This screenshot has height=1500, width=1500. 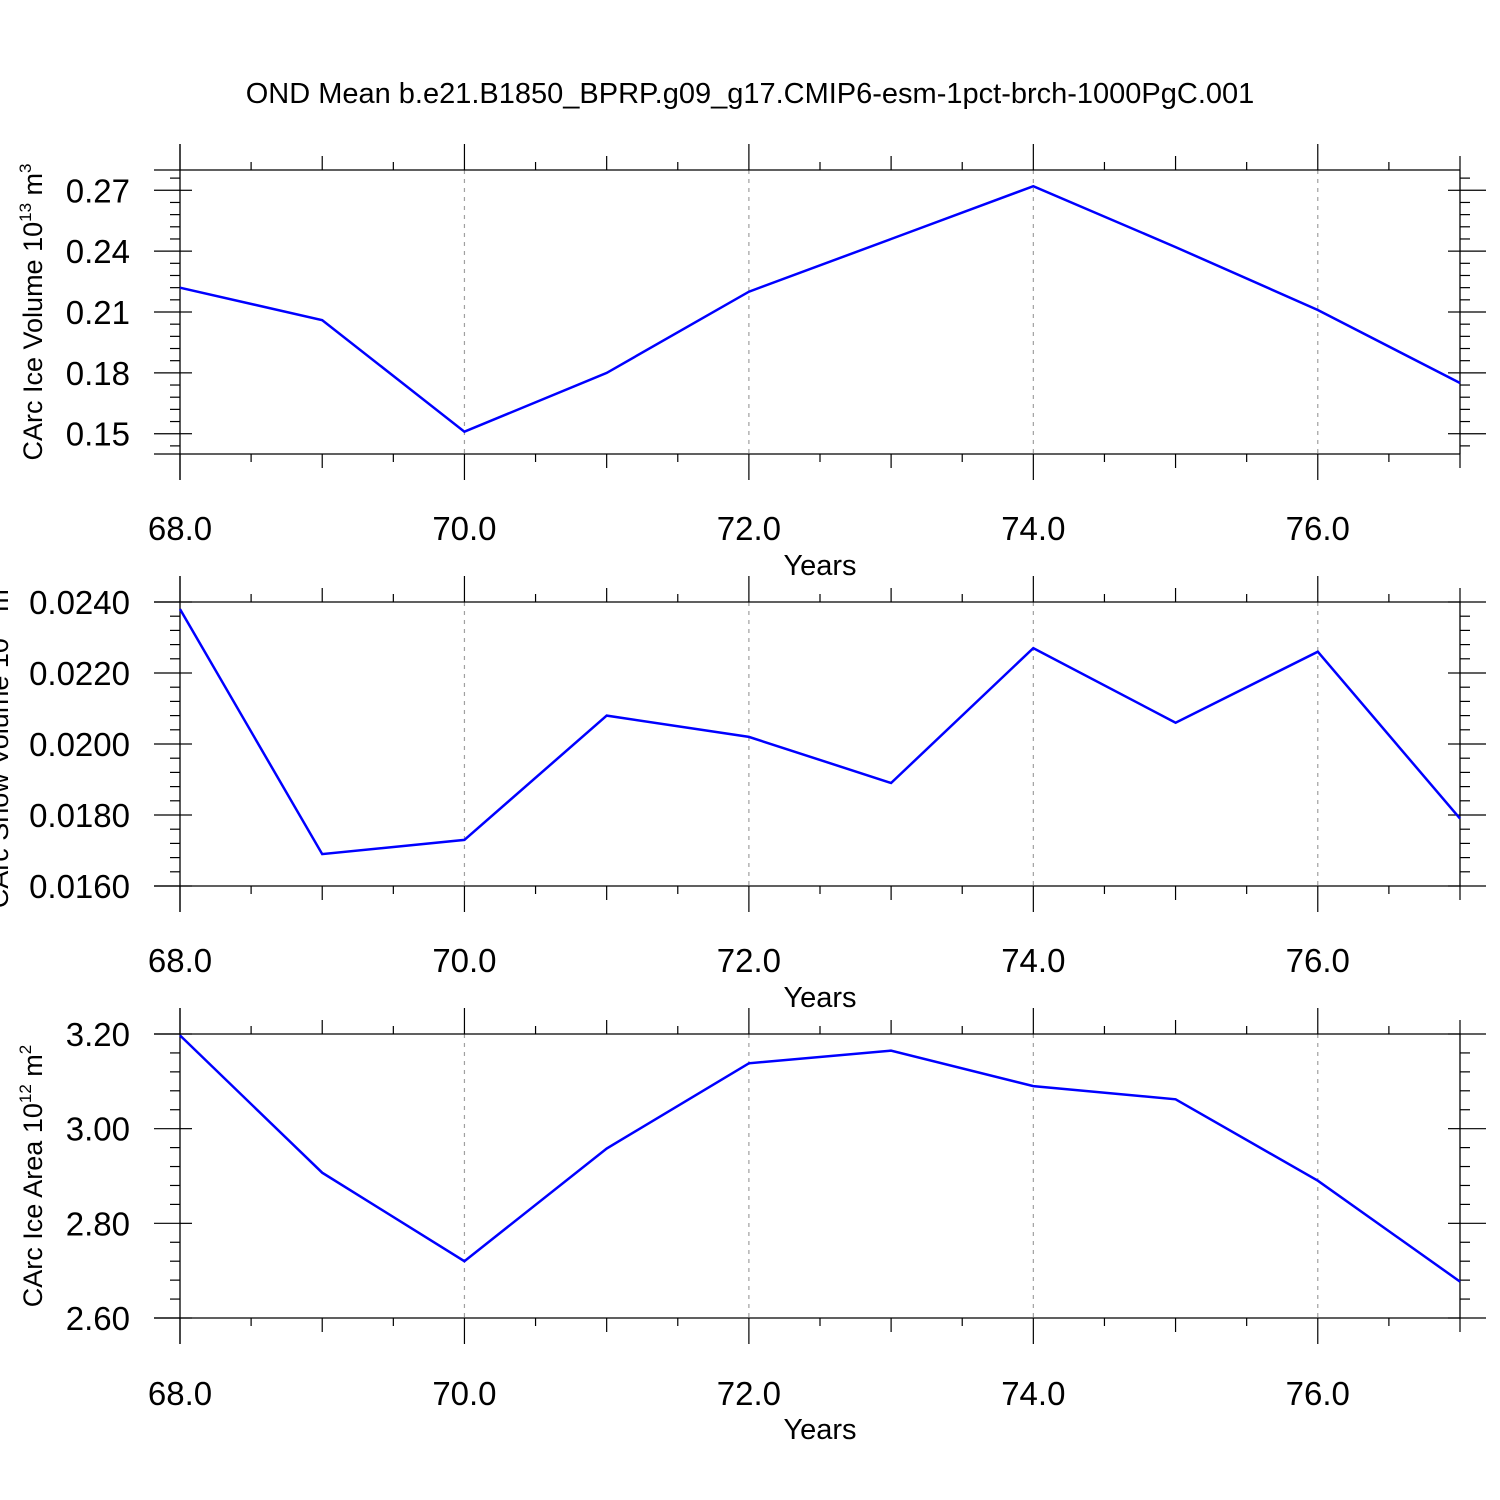 What do you see at coordinates (25, 1093) in the screenshot?
I see `y-axis-label-exponent: 12` at bounding box center [25, 1093].